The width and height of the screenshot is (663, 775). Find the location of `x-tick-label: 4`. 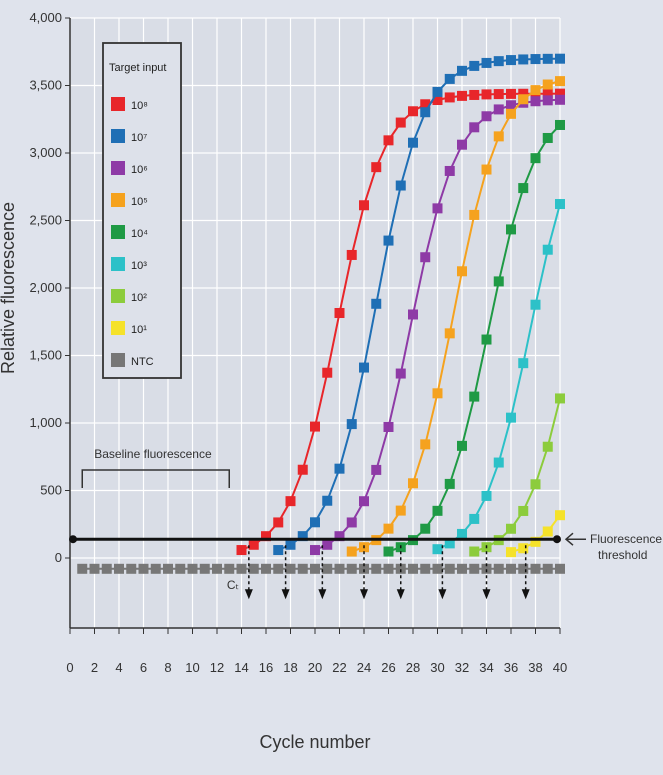

x-tick-label: 4 is located at coordinates (118, 667).